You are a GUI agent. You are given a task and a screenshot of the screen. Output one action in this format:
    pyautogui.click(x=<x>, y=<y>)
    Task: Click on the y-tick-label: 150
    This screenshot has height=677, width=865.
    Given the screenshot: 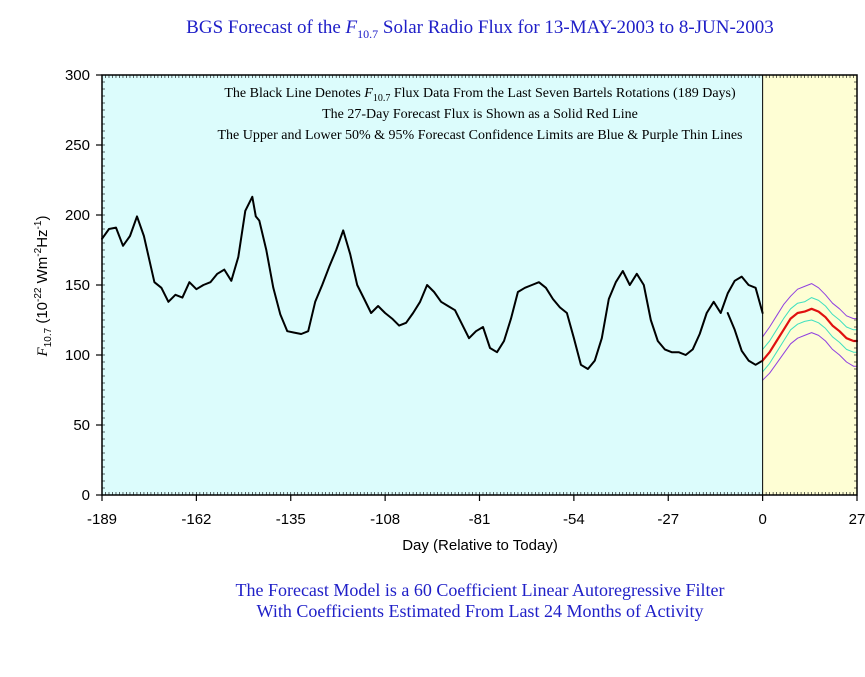 What is the action you would take?
    pyautogui.click(x=77, y=285)
    